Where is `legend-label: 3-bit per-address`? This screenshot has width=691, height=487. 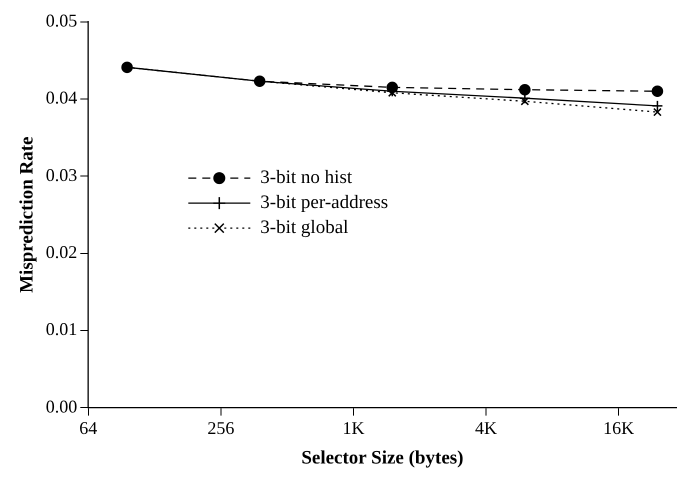
legend-label: 3-bit per-address is located at coordinates (324, 203).